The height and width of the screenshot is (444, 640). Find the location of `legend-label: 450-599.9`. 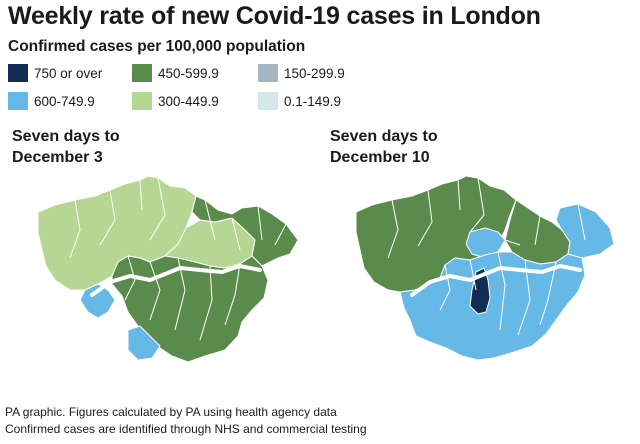

legend-label: 450-599.9 is located at coordinates (188, 73).